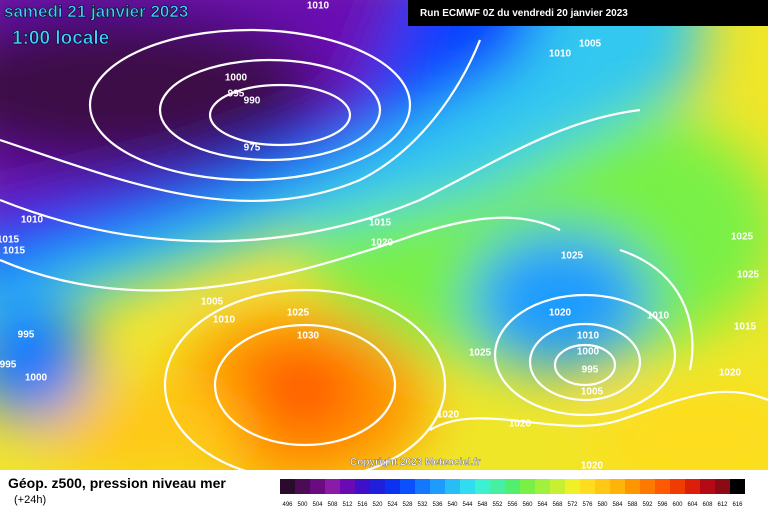 The height and width of the screenshot is (512, 768). Describe the element at coordinates (557, 505) in the screenshot. I see `scale-label: 568` at that location.